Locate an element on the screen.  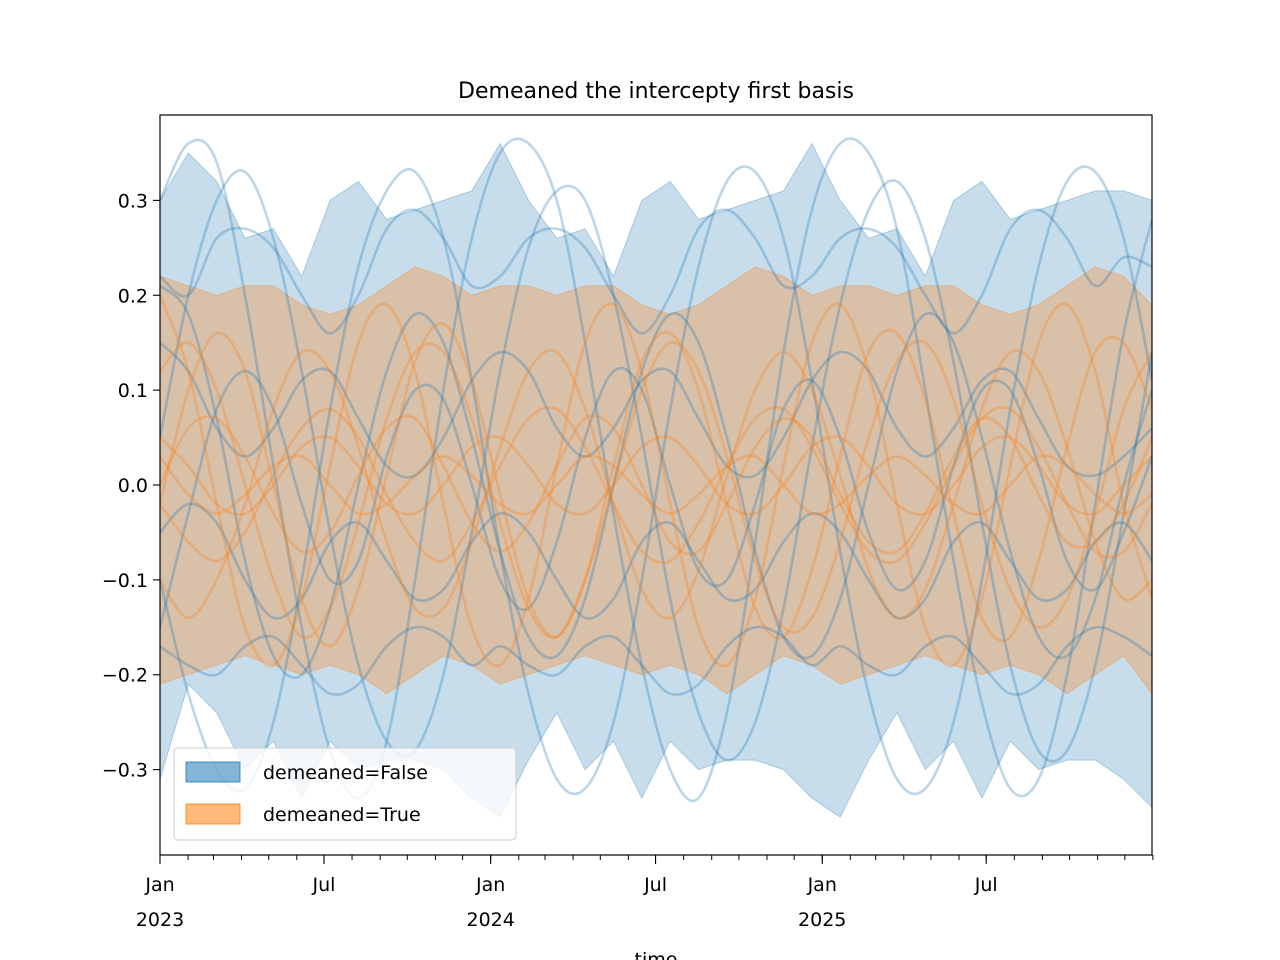
x-axis-label: time is located at coordinates (656, 954).